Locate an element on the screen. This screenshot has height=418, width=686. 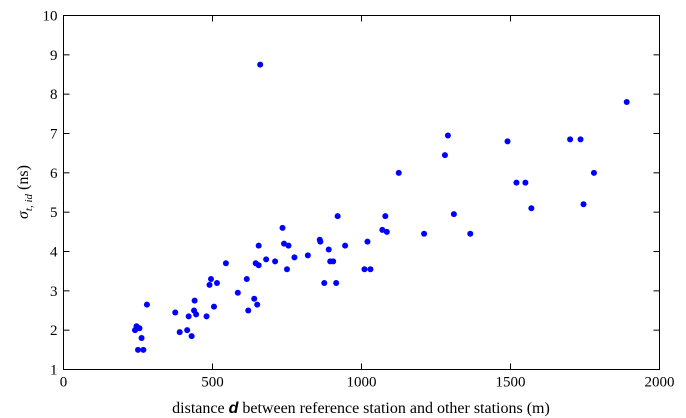
y-tick-label: 4 is located at coordinates (54, 253).